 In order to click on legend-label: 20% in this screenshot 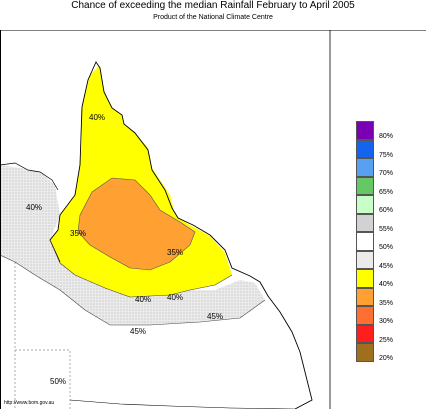, I will do `click(386, 358)`.